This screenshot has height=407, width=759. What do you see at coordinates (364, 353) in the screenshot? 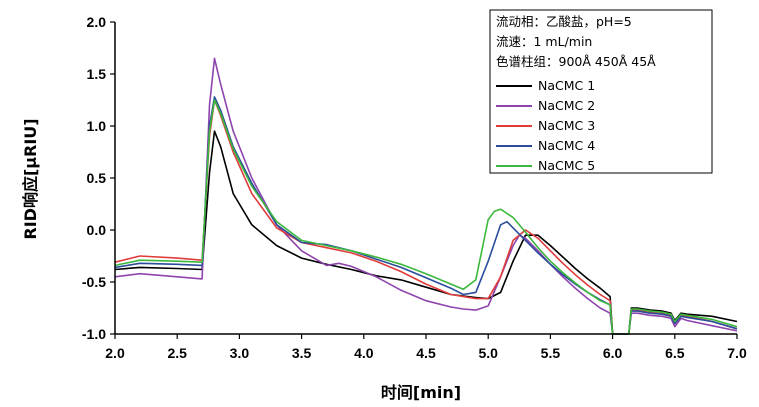
I see `x-tick-label: 4.0` at bounding box center [364, 353].